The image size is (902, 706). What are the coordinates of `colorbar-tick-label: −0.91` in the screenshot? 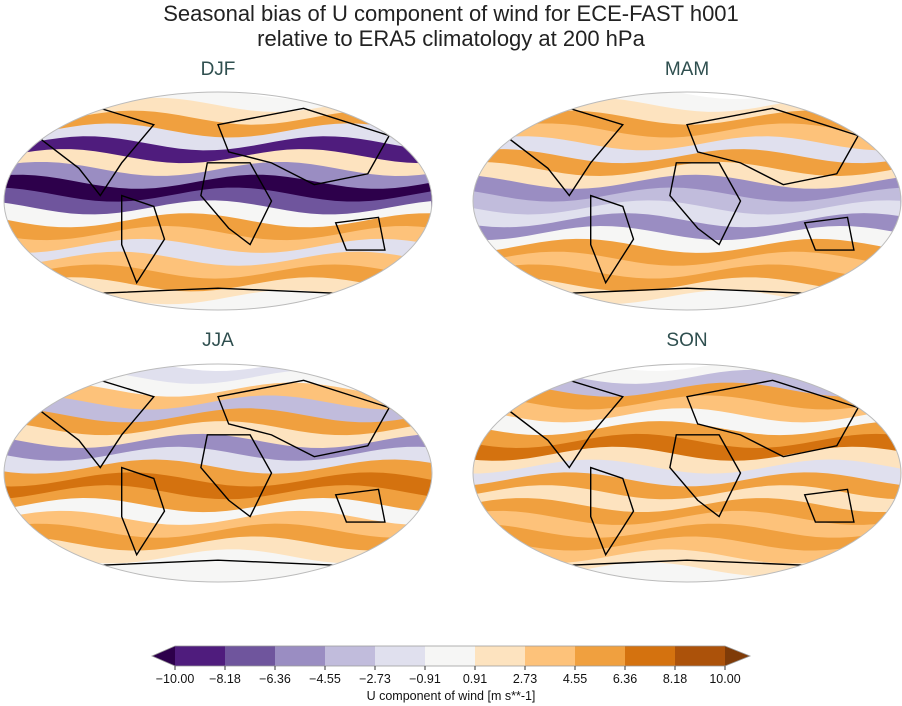 It's located at (425, 679).